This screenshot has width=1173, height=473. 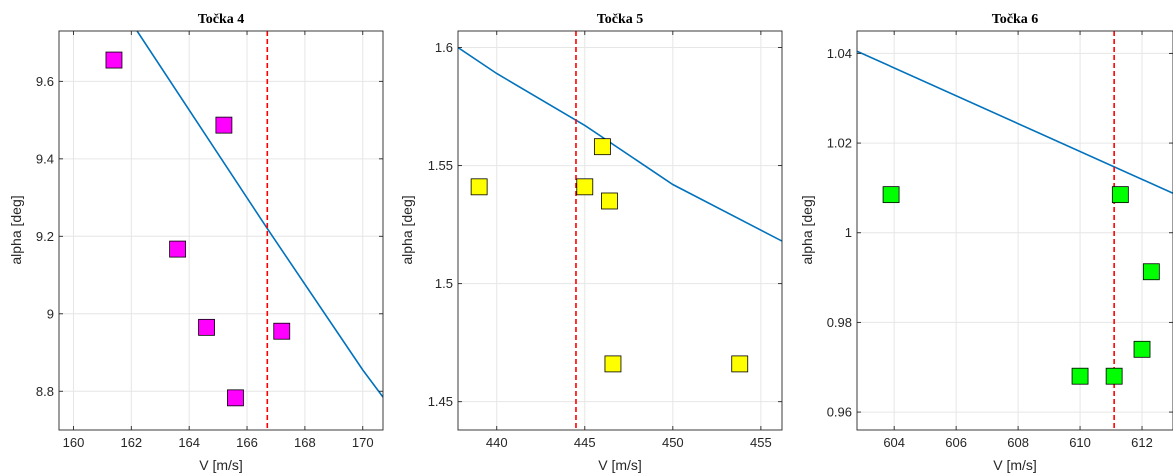 I want to click on y-tick-label: 9.4, so click(x=45, y=158).